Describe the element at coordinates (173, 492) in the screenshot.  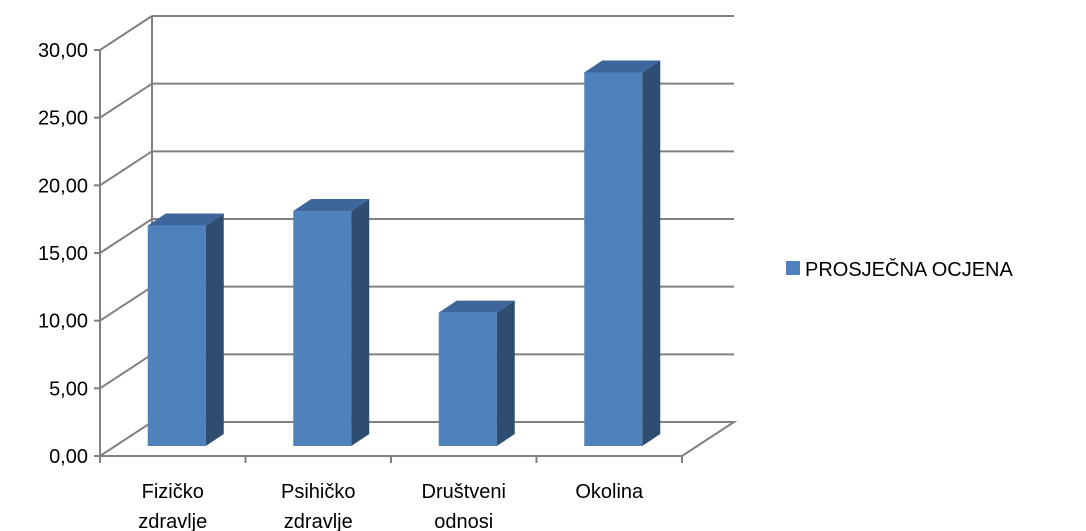
I see `category-label-line: Fizičko` at that location.